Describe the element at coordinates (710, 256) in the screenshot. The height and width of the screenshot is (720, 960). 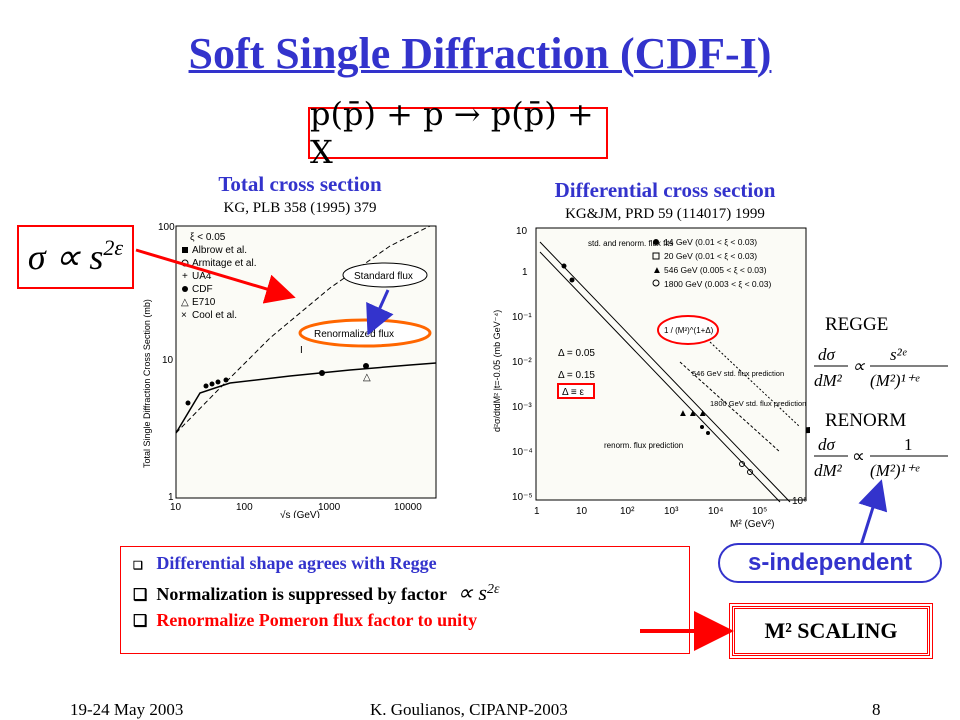
I see `right-legend-20: 20 GeV (0.01 < ξ < 0.03)` at that location.